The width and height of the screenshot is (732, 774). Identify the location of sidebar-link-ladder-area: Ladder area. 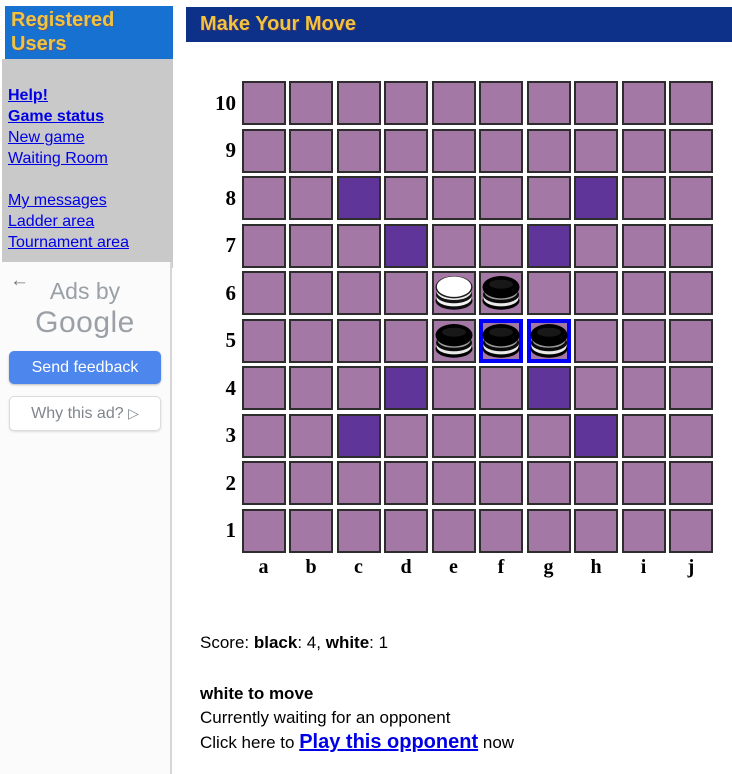
(51, 221).